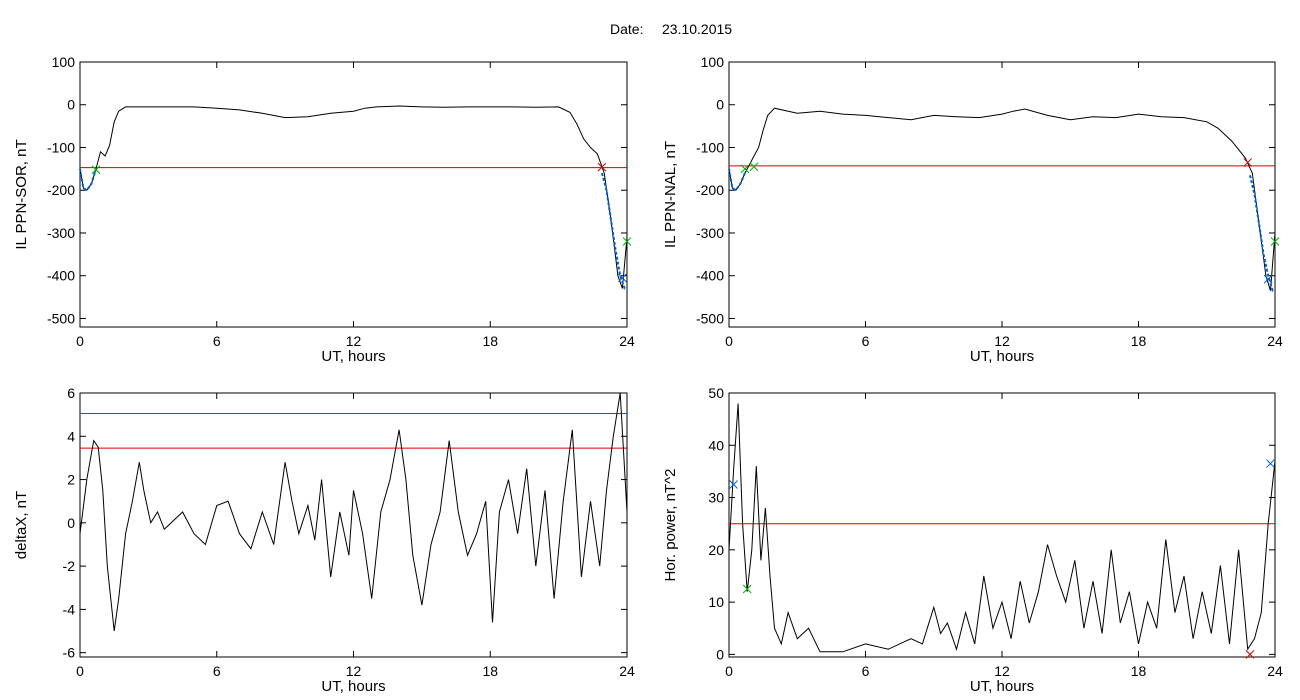 This screenshot has height=700, width=1300. Describe the element at coordinates (626, 29) in the screenshot. I see `date-label: Date:` at that location.